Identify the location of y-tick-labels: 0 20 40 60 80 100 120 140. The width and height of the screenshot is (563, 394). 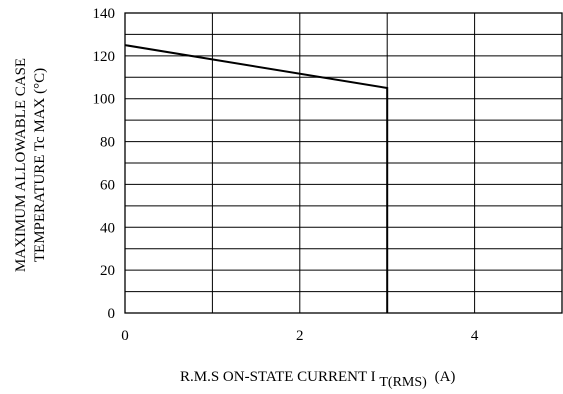
(104, 164).